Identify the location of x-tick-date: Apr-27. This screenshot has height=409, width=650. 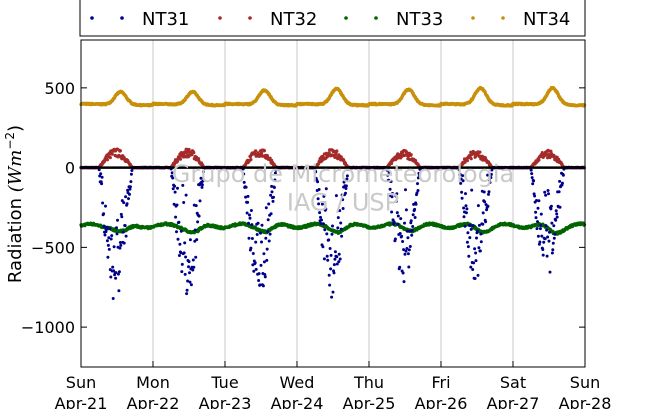
(513, 401).